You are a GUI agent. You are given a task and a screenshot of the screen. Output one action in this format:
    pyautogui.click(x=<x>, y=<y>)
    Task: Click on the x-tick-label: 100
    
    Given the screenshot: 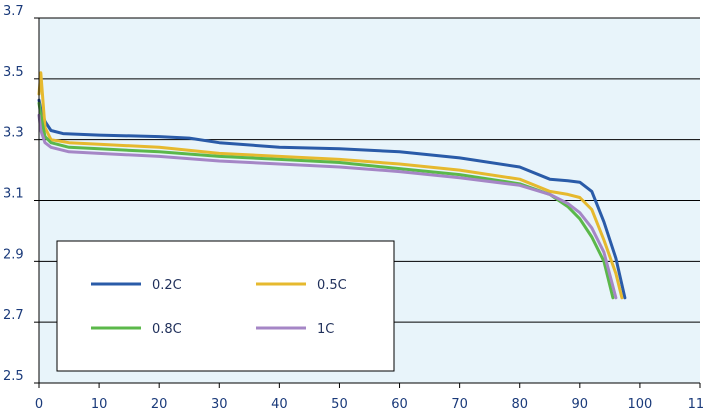 What is the action you would take?
    pyautogui.click(x=639, y=403)
    